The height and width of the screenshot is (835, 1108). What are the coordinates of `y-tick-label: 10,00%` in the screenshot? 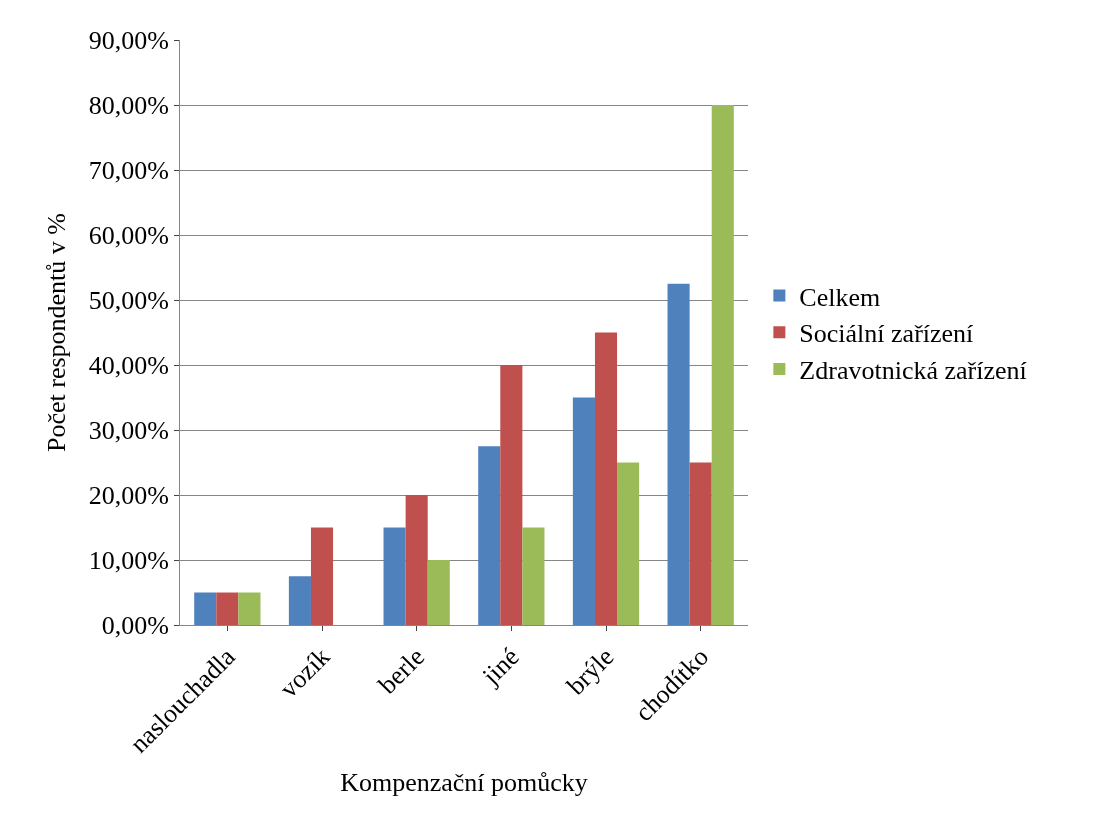 It's located at (128, 561).